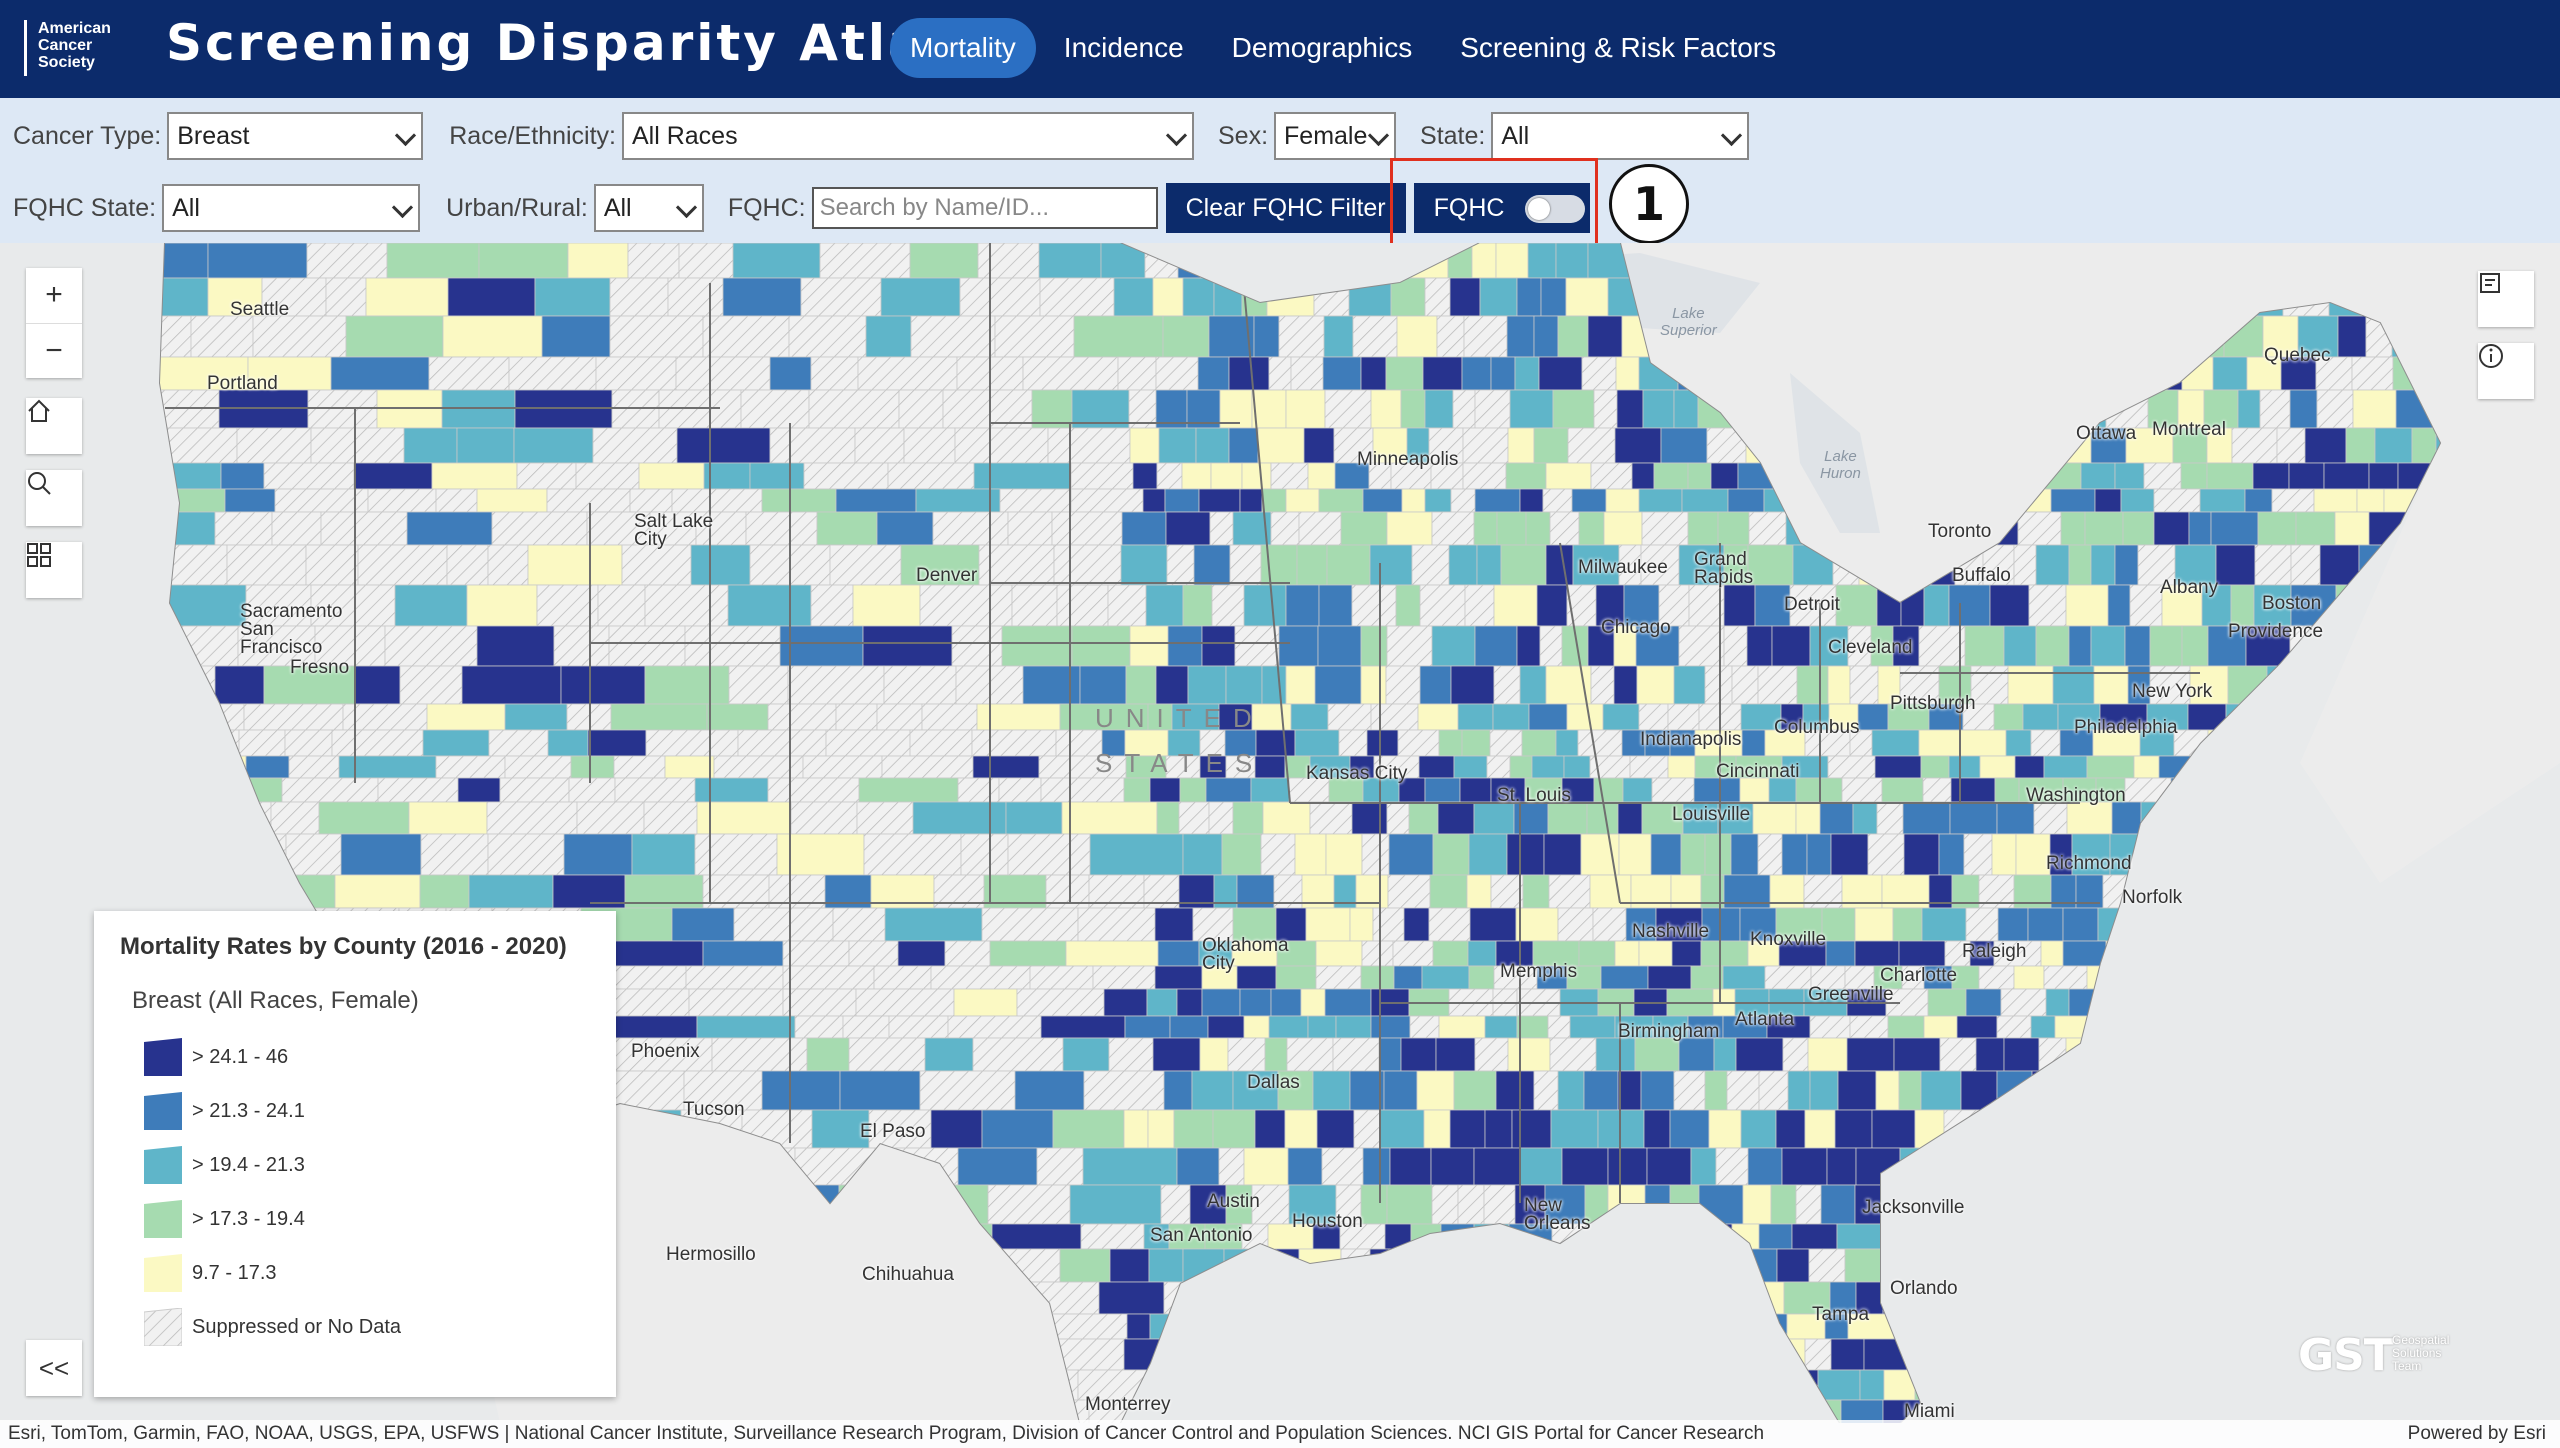 This screenshot has height=1448, width=2560. I want to click on layer-list-button, so click(2506, 299).